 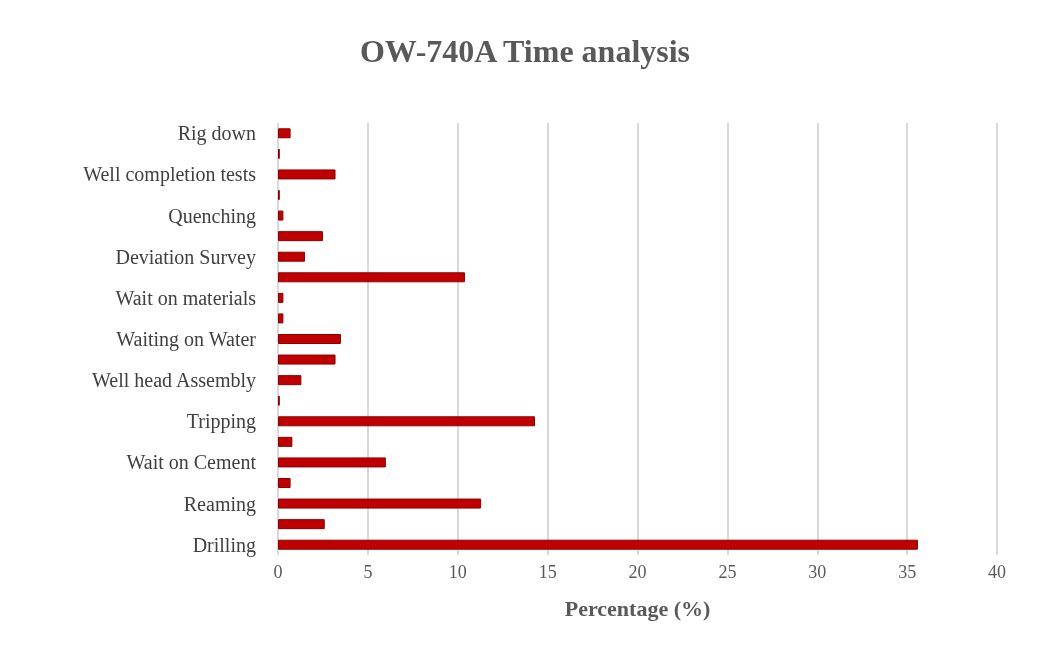 What do you see at coordinates (637, 572) in the screenshot?
I see `x-tick-label: 20` at bounding box center [637, 572].